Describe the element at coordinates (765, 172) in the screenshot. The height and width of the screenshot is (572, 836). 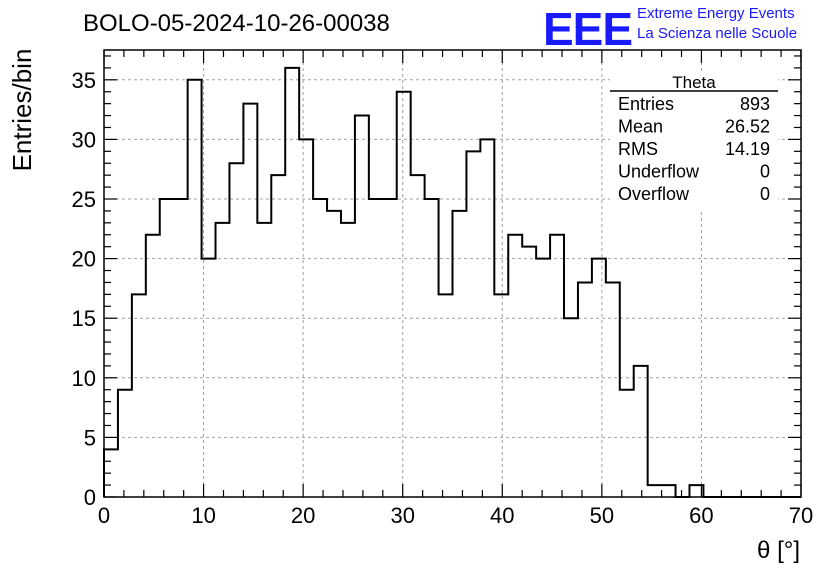
I see `stats-value-underflow: 0` at that location.